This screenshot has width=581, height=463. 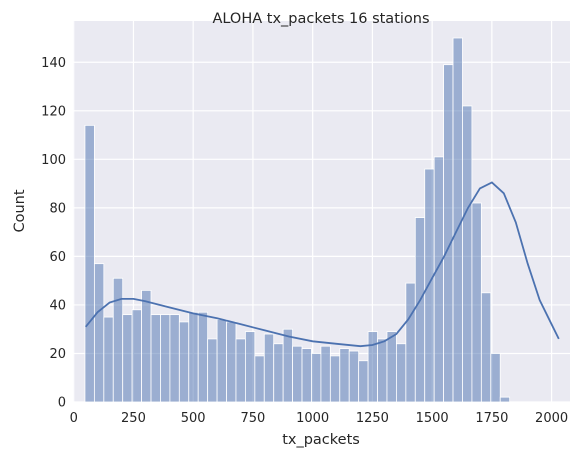 I want to click on x-tick-label: 0, so click(x=74, y=418).